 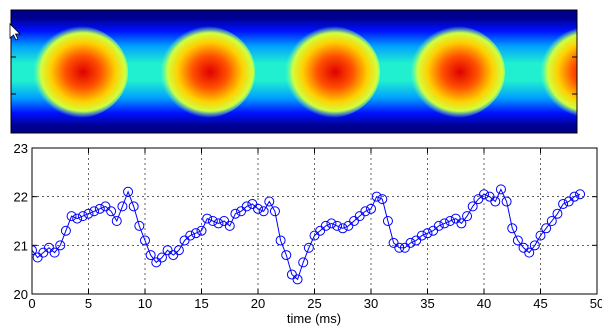 What do you see at coordinates (21, 245) in the screenshot?
I see `y-tick-label: 21` at bounding box center [21, 245].